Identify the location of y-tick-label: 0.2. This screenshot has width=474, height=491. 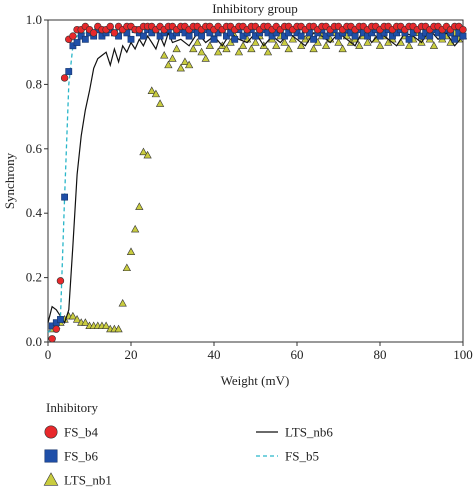
(34, 277).